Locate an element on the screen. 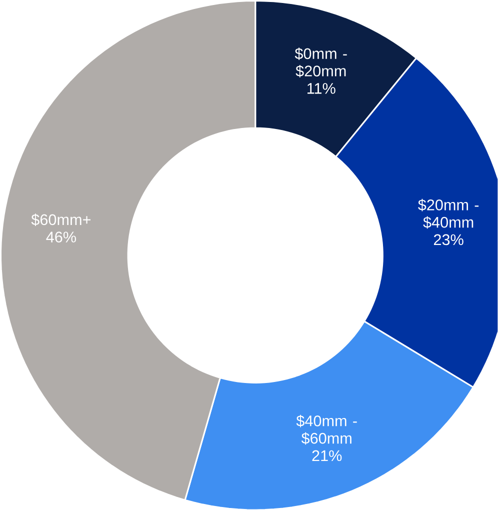  slice-label: $0mm - $20mm is located at coordinates (321, 63).